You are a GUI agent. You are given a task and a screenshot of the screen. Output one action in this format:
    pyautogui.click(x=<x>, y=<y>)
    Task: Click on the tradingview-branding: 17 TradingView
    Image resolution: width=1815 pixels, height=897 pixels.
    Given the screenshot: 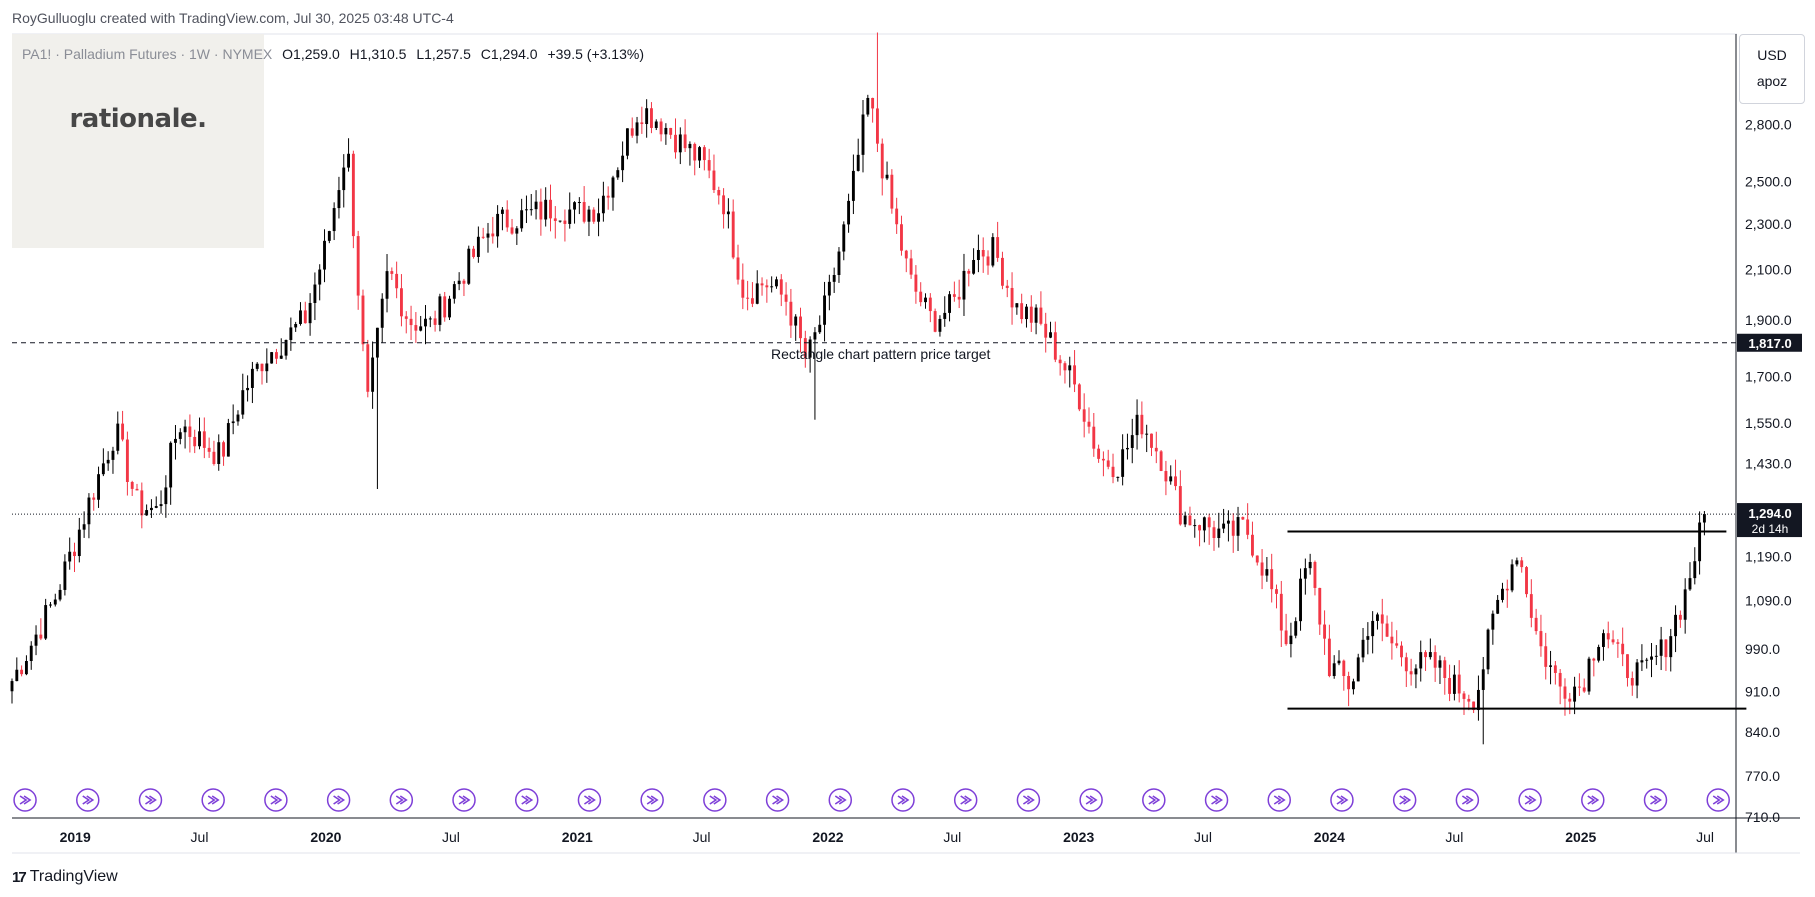 What is the action you would take?
    pyautogui.click(x=65, y=877)
    